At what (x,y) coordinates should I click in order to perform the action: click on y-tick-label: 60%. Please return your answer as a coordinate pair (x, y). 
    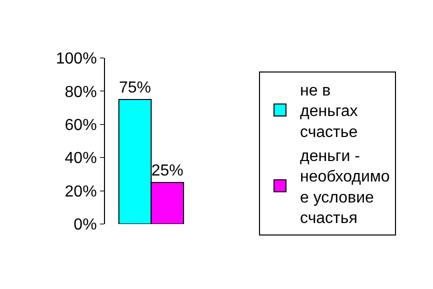
    Looking at the image, I should click on (80, 125).